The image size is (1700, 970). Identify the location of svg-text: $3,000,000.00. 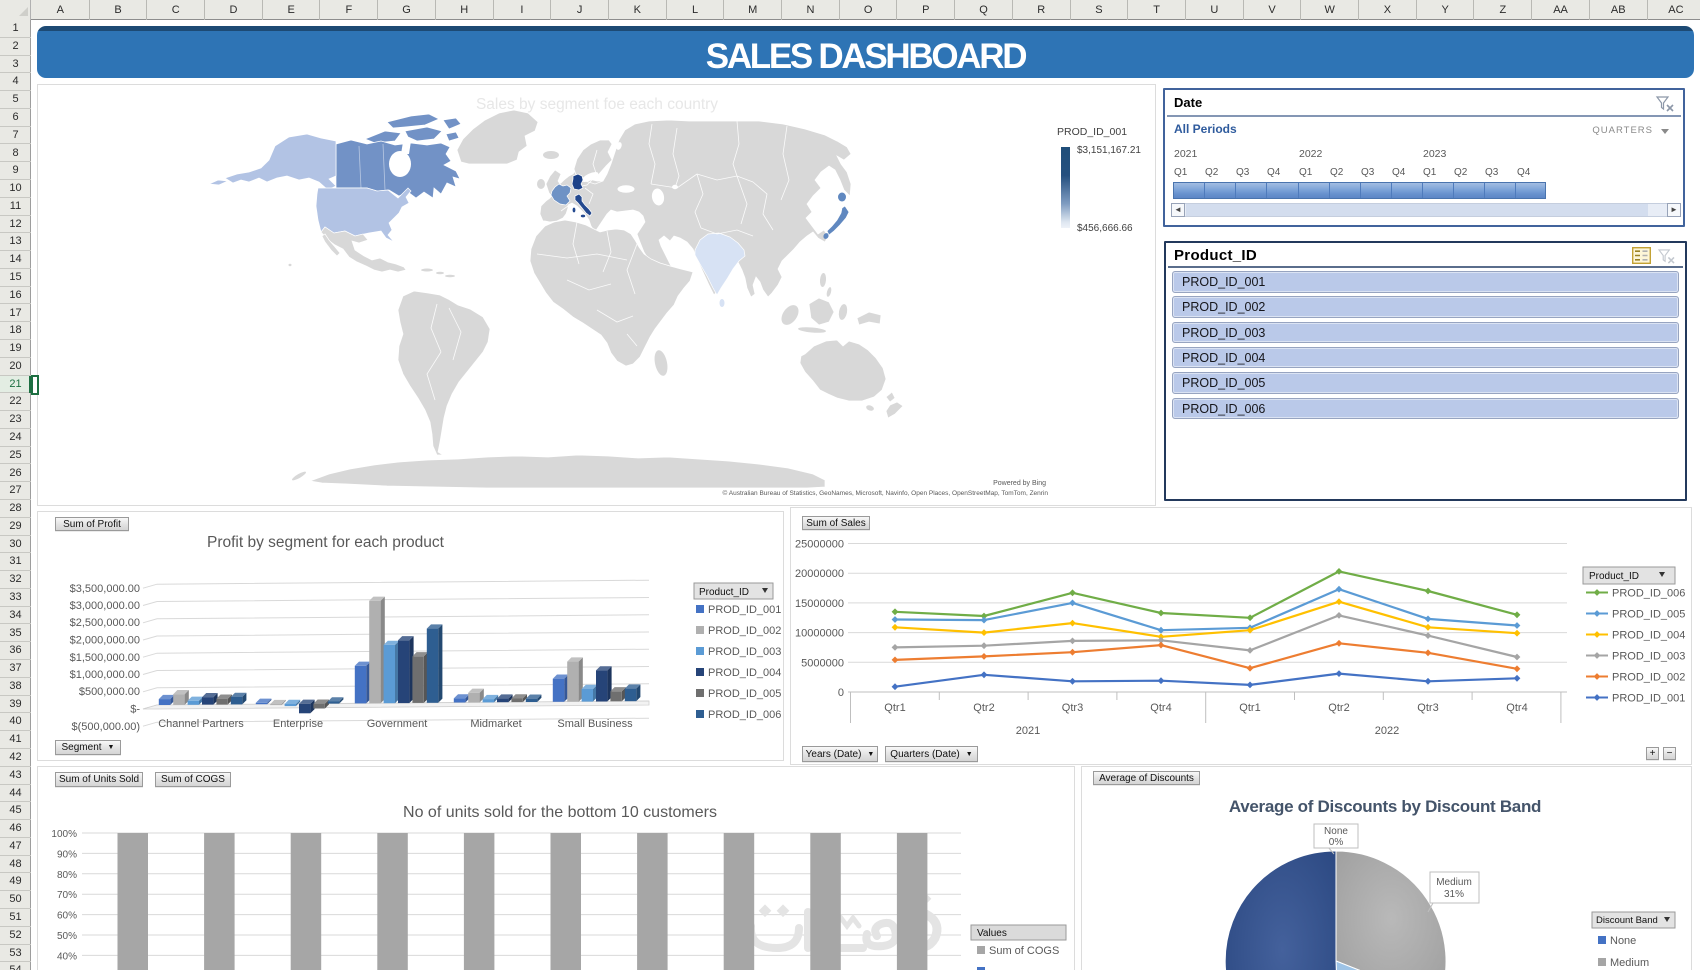
(105, 606).